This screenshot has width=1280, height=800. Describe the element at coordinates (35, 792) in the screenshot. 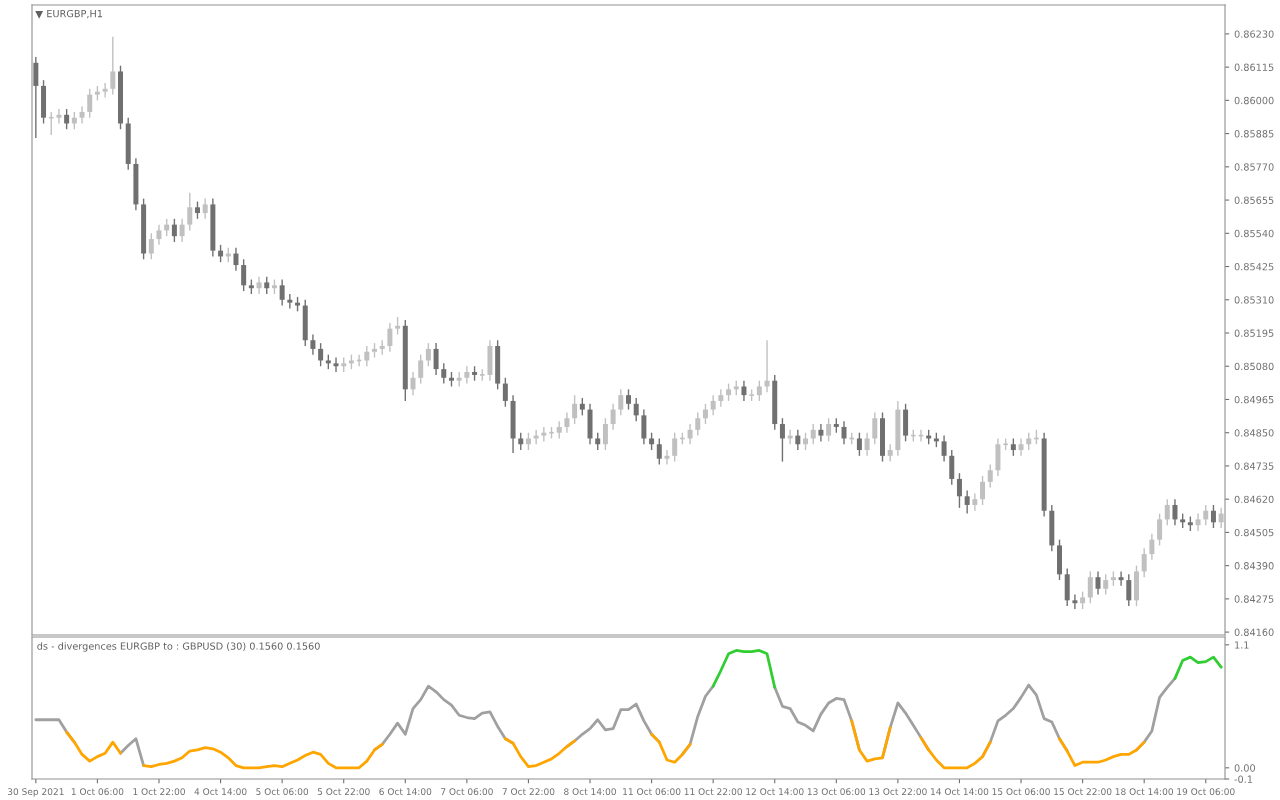

I see `x-tick-label: 30 Sep 2021` at that location.